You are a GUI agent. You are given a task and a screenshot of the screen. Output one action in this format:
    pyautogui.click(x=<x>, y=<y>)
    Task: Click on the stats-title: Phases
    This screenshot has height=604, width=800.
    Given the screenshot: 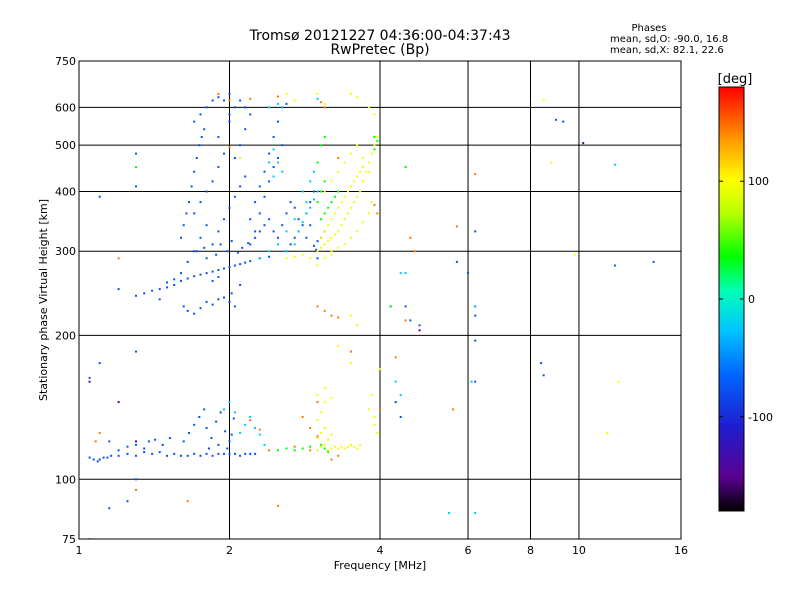 What is the action you would take?
    pyautogui.click(x=648, y=28)
    